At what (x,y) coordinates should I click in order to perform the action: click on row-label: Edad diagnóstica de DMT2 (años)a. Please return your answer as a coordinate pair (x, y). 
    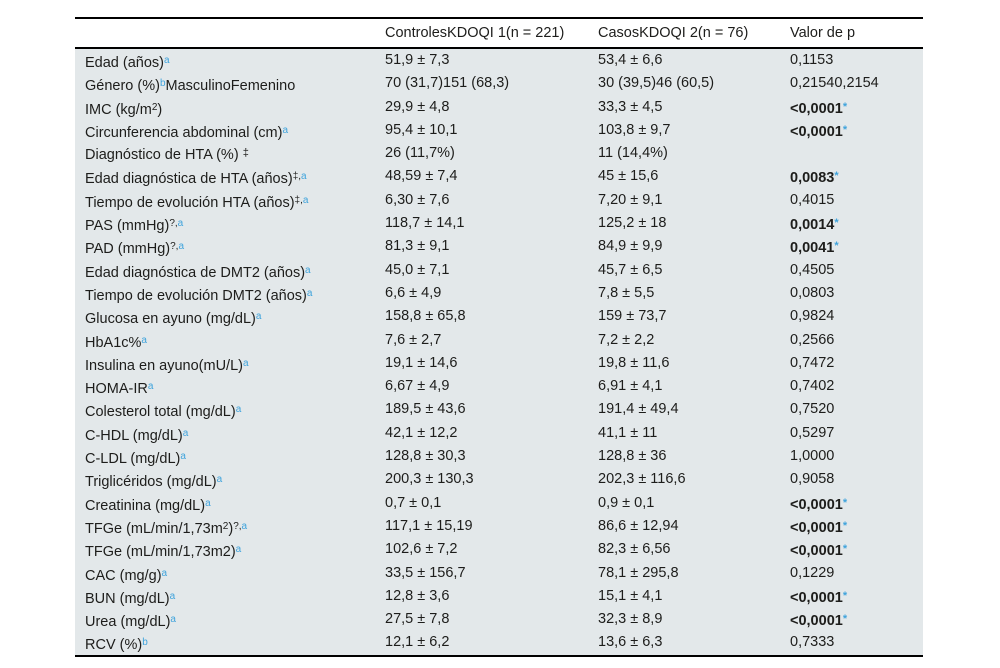
    Looking at the image, I should click on (198, 272).